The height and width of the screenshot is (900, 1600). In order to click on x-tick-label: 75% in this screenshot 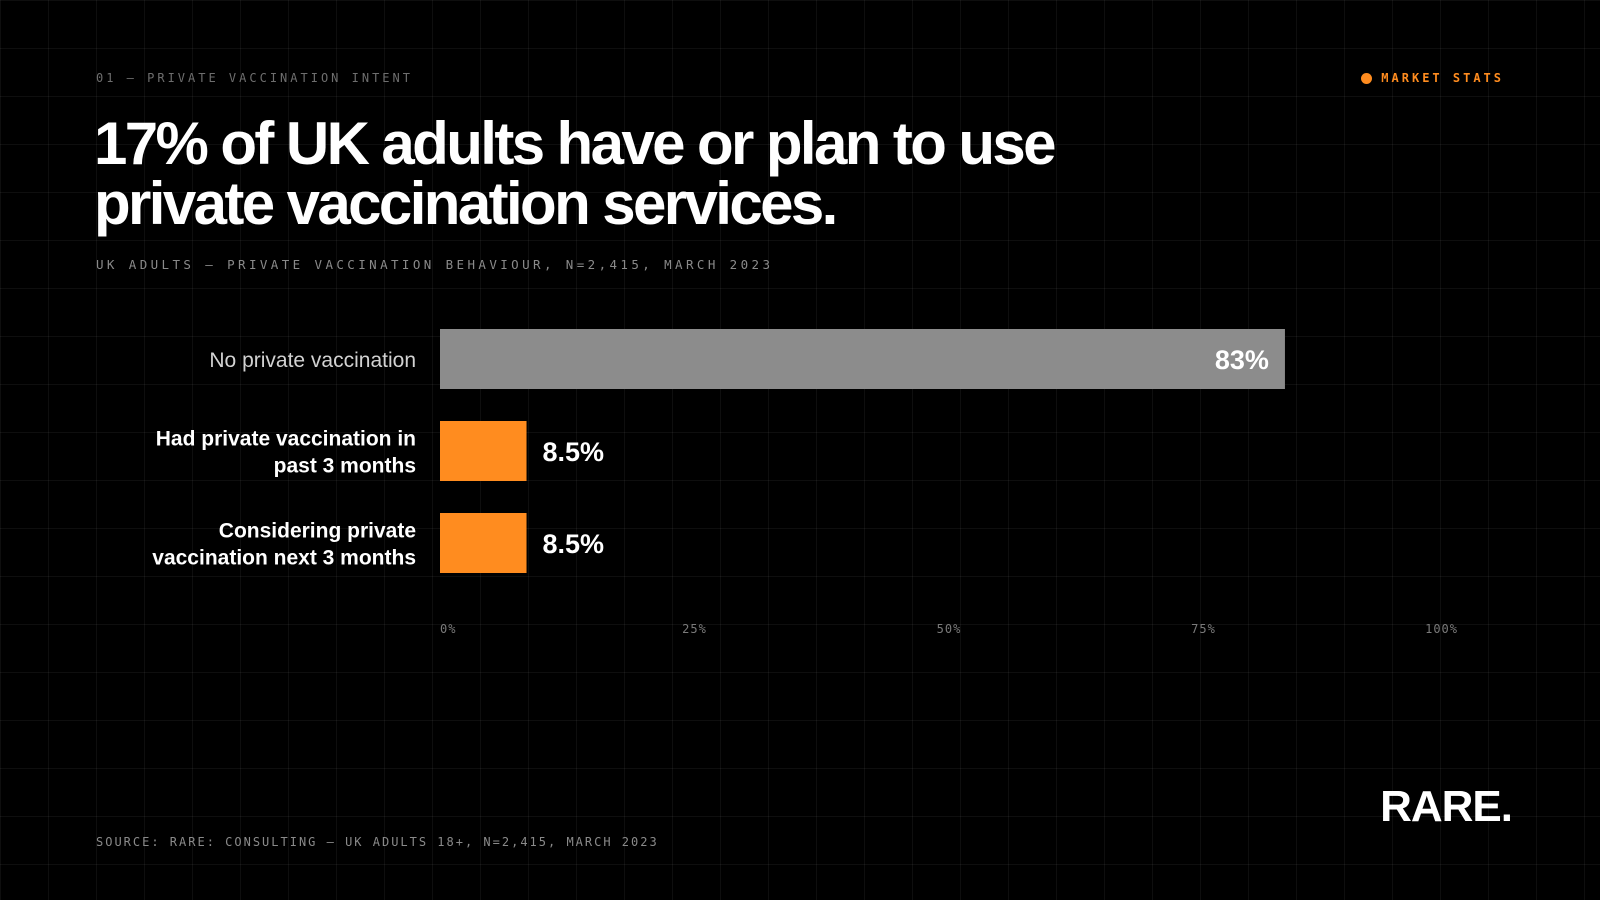, I will do `click(1203, 629)`.